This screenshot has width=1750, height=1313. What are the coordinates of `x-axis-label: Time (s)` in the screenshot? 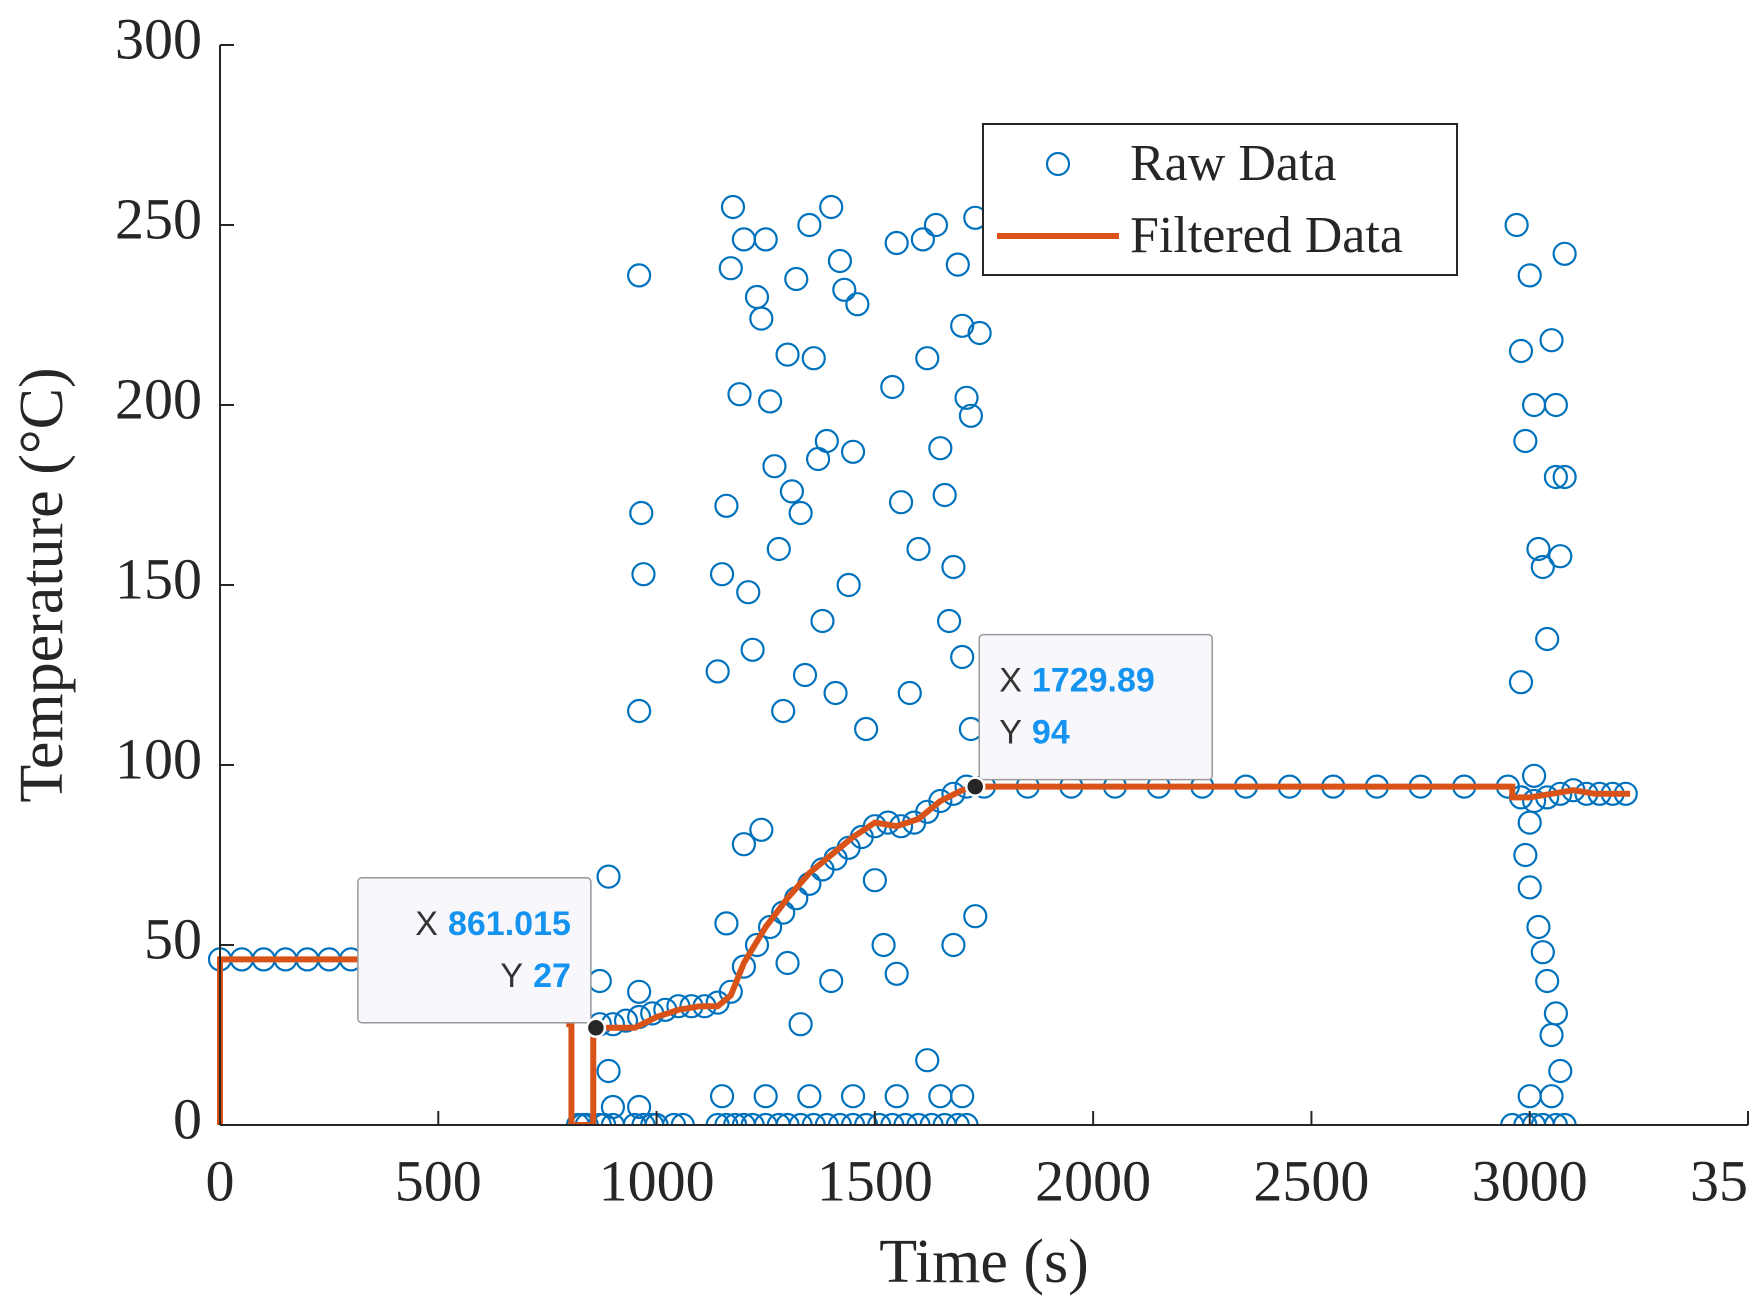 It's located at (984, 1262).